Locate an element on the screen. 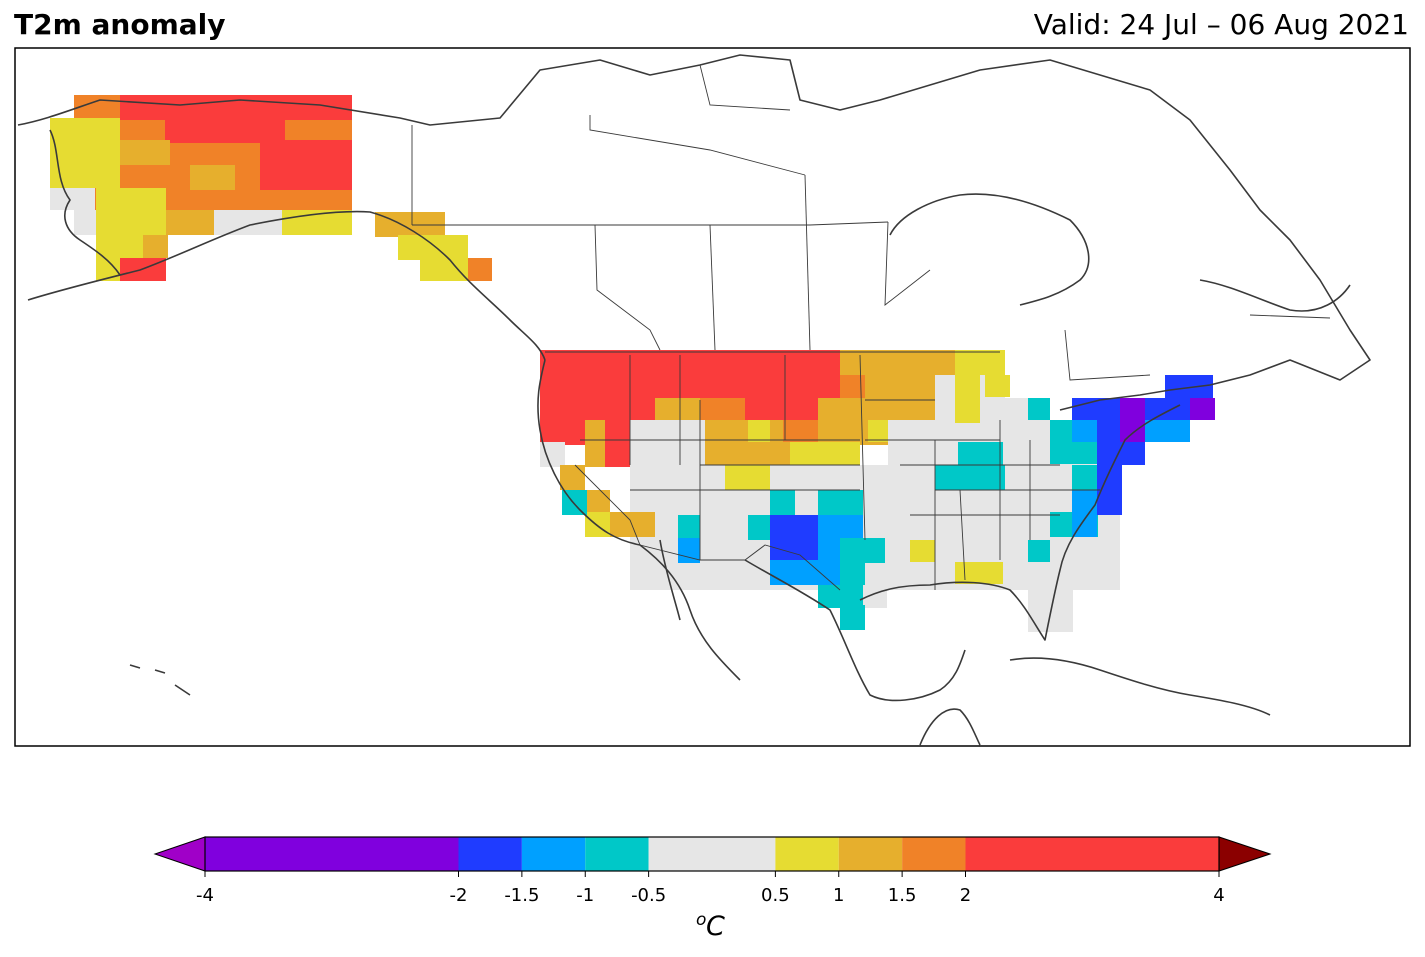 This screenshot has width=1425, height=957. colorbar-outline is located at coordinates (712, 854).